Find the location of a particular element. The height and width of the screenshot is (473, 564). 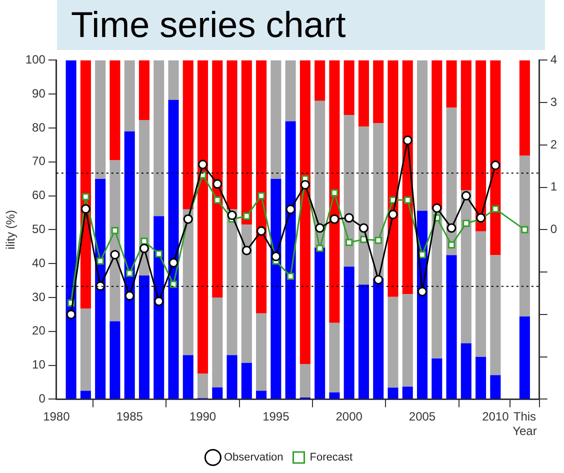

y-tick-label: 0 is located at coordinates (42, 399).